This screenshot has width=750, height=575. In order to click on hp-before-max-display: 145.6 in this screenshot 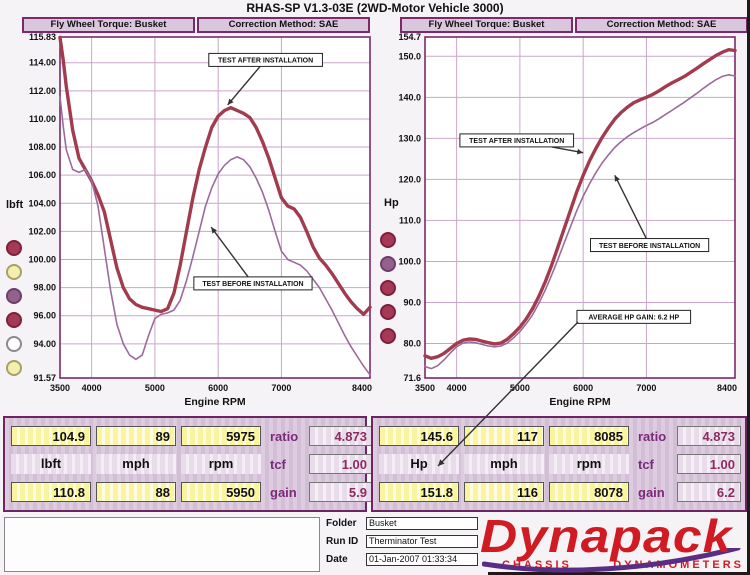, I will do `click(419, 436)`.